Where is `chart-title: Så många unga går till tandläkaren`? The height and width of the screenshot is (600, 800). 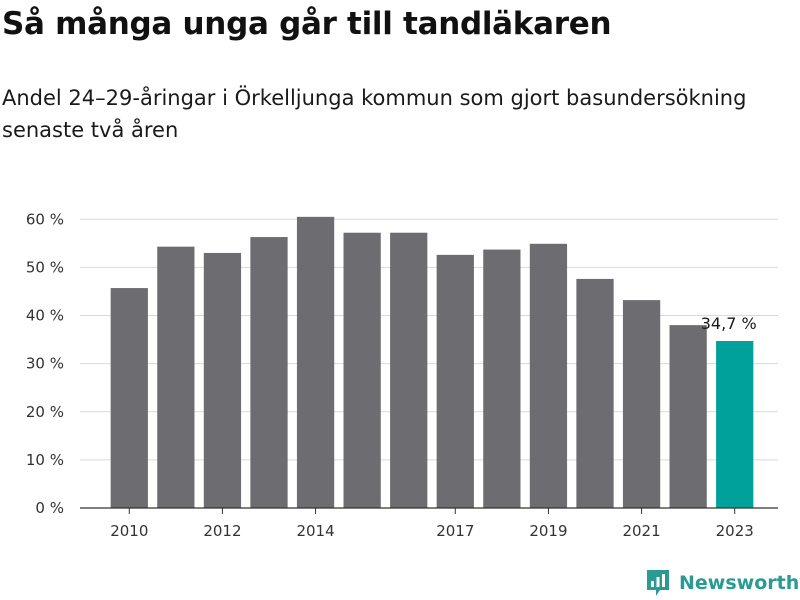
chart-title: Så många unga går till tandläkaren is located at coordinates (307, 24).